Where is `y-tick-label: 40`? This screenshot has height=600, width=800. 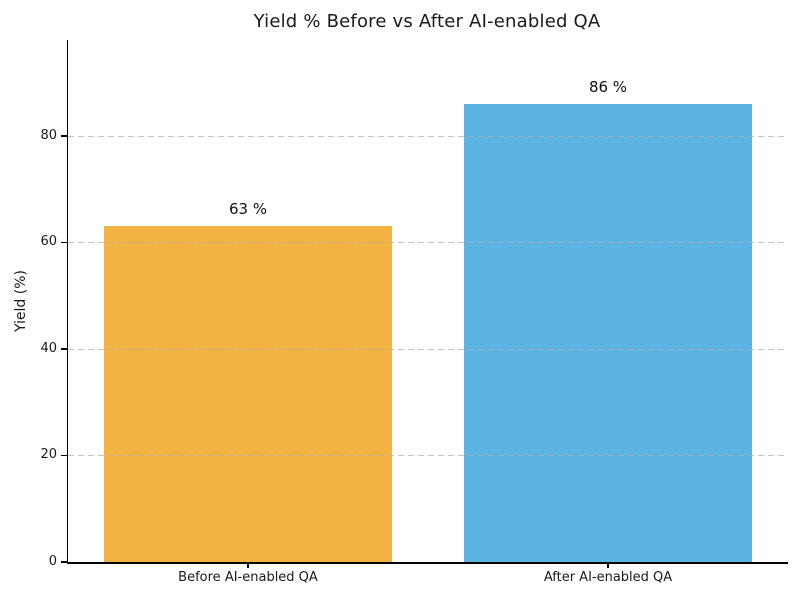
y-tick-label: 40 is located at coordinates (48, 348).